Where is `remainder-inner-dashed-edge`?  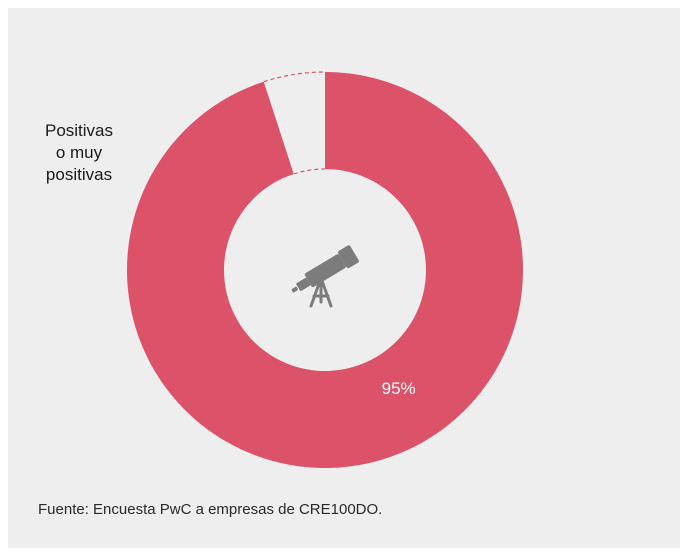
remainder-inner-dashed-edge is located at coordinates (309, 171).